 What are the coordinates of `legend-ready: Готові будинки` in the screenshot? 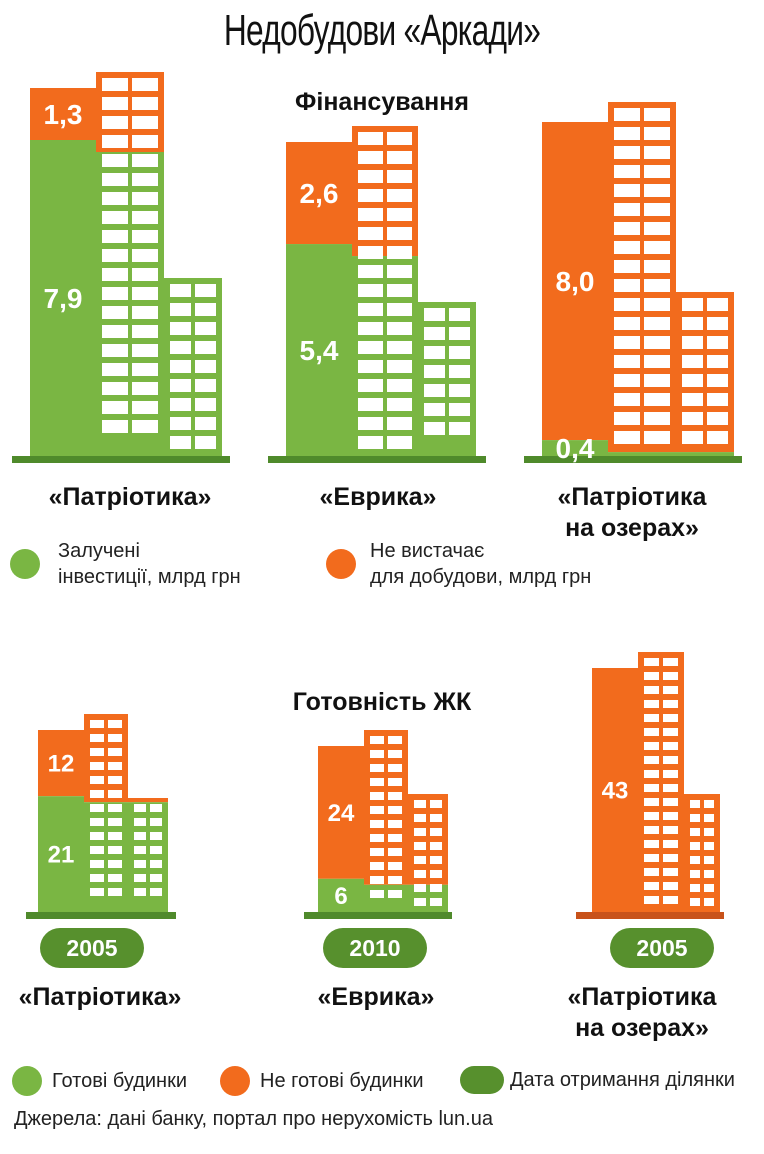 It's located at (99, 1081).